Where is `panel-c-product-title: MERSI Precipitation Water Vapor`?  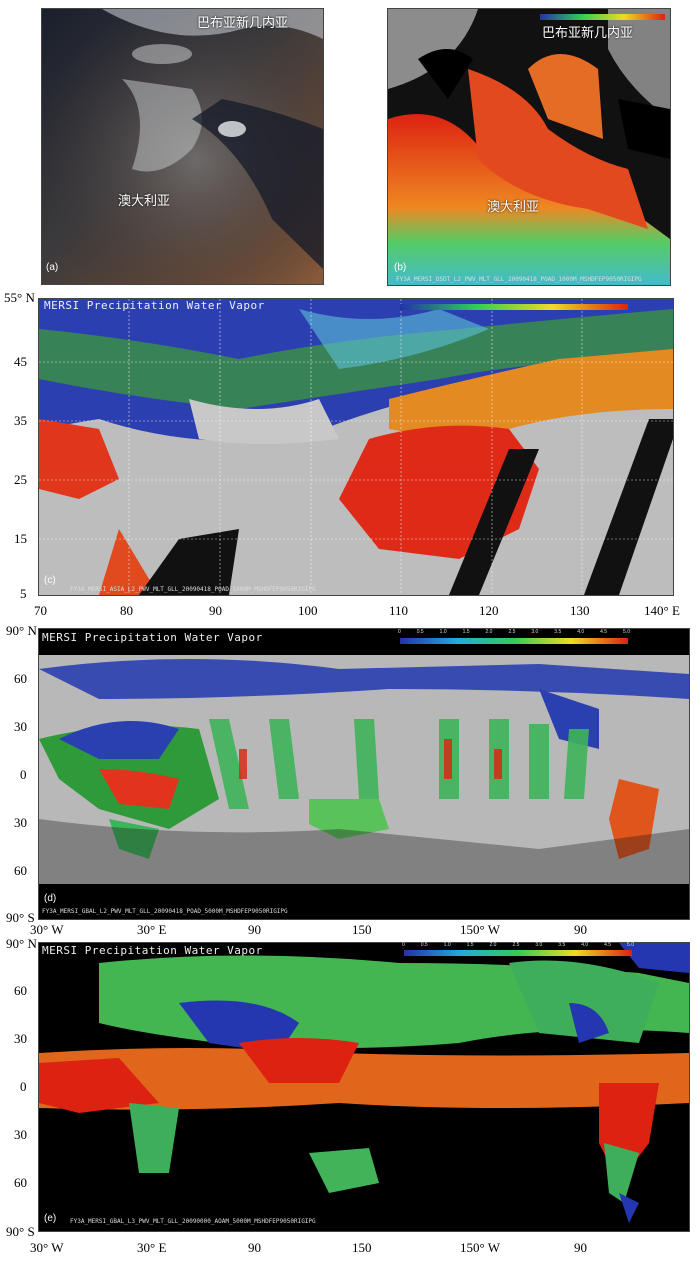
panel-c-product-title: MERSI Precipitation Water Vapor is located at coordinates (154, 305).